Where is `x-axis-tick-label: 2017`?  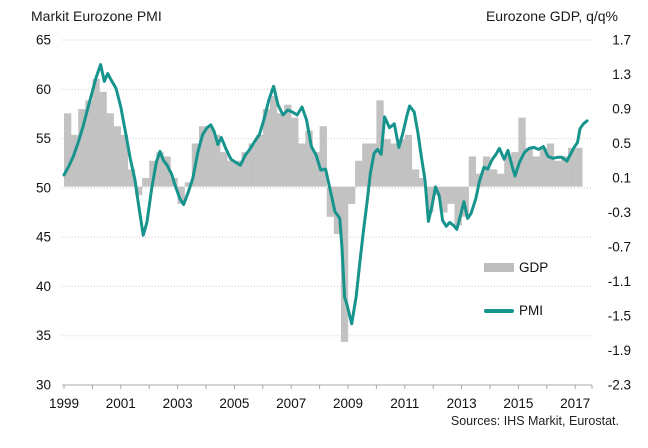 x-axis-tick-label: 2017 is located at coordinates (575, 403).